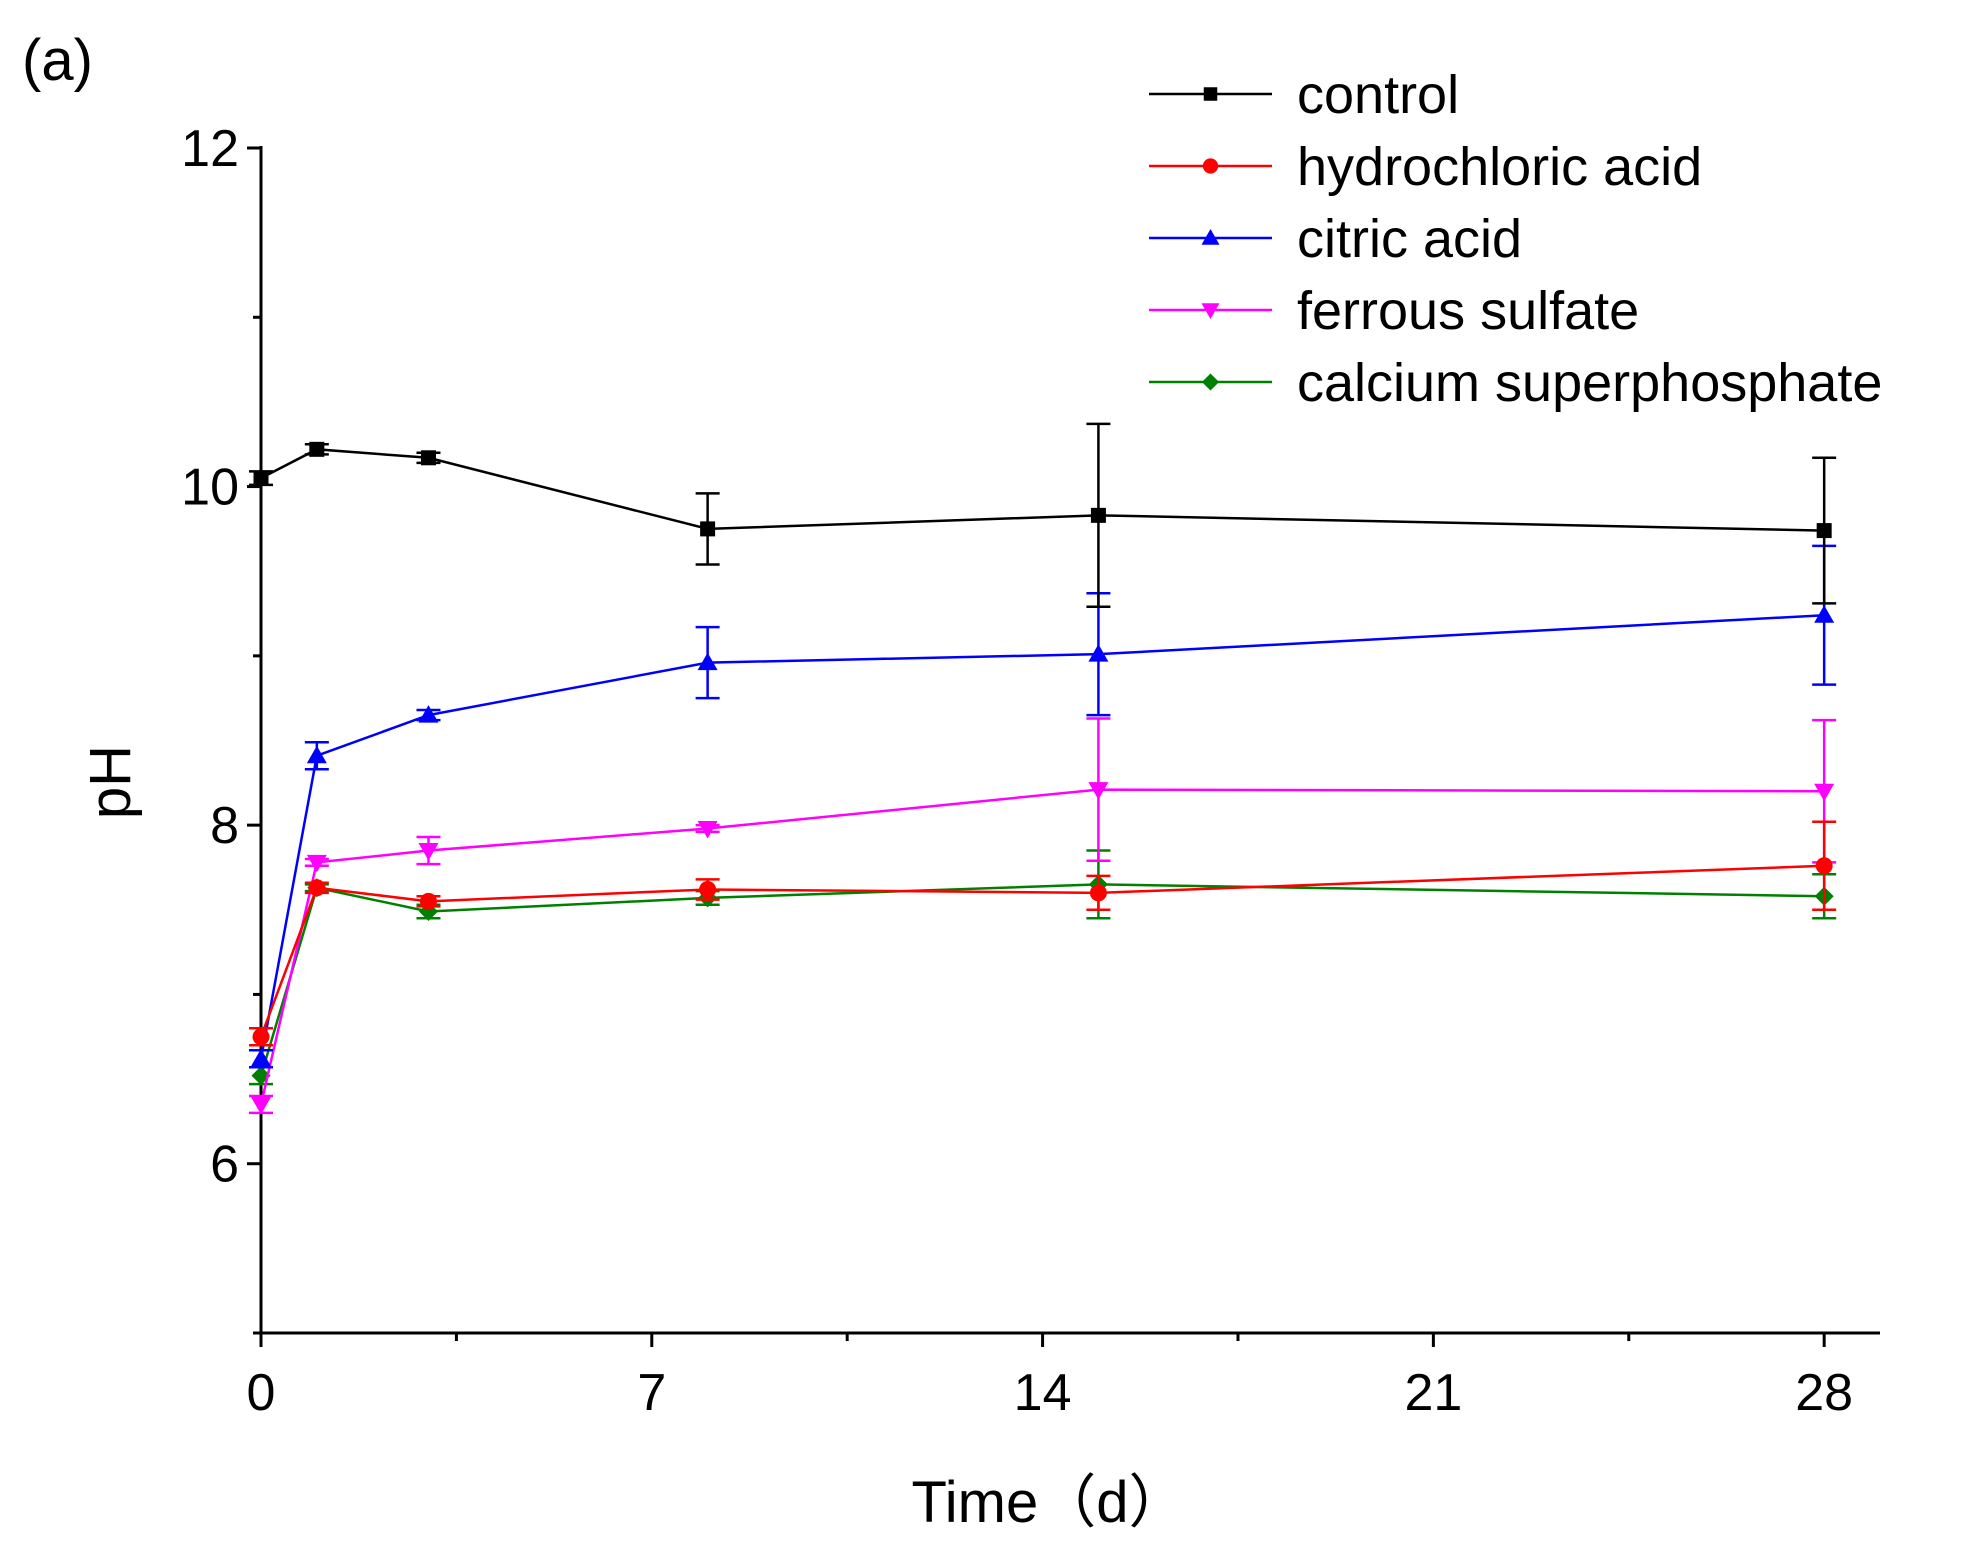  I want to click on y-axis-title: pH, so click(110, 782).